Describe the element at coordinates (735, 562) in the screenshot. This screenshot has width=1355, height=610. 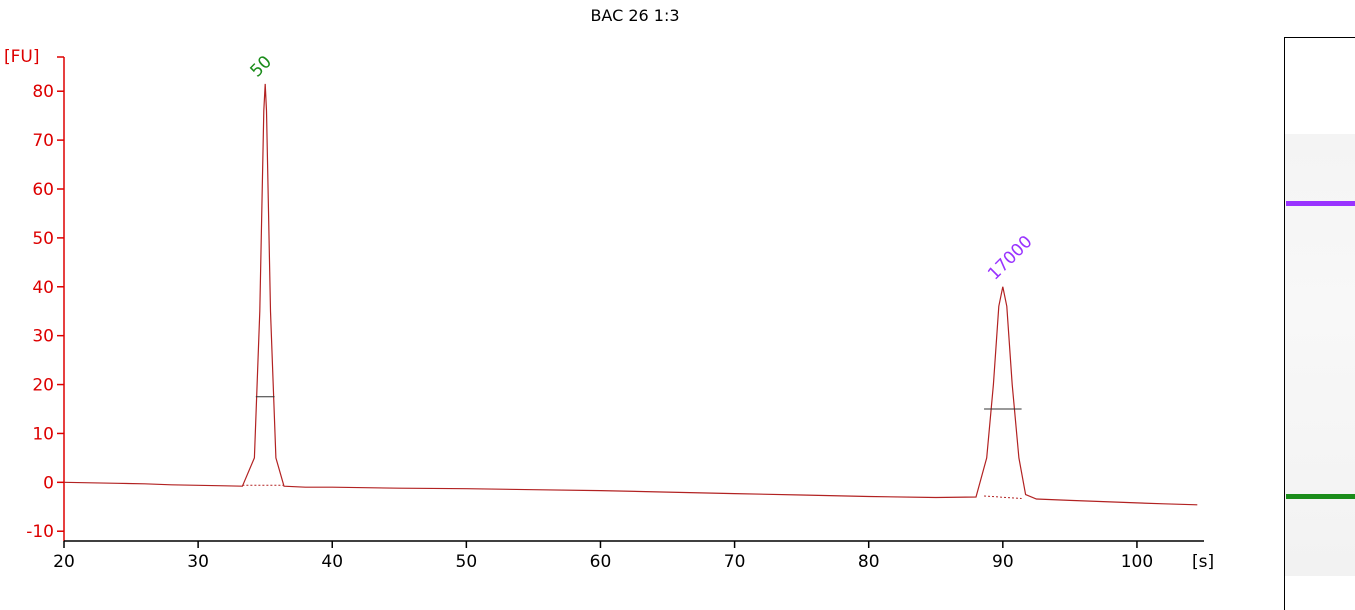
I see `x-tick-label: 70` at that location.